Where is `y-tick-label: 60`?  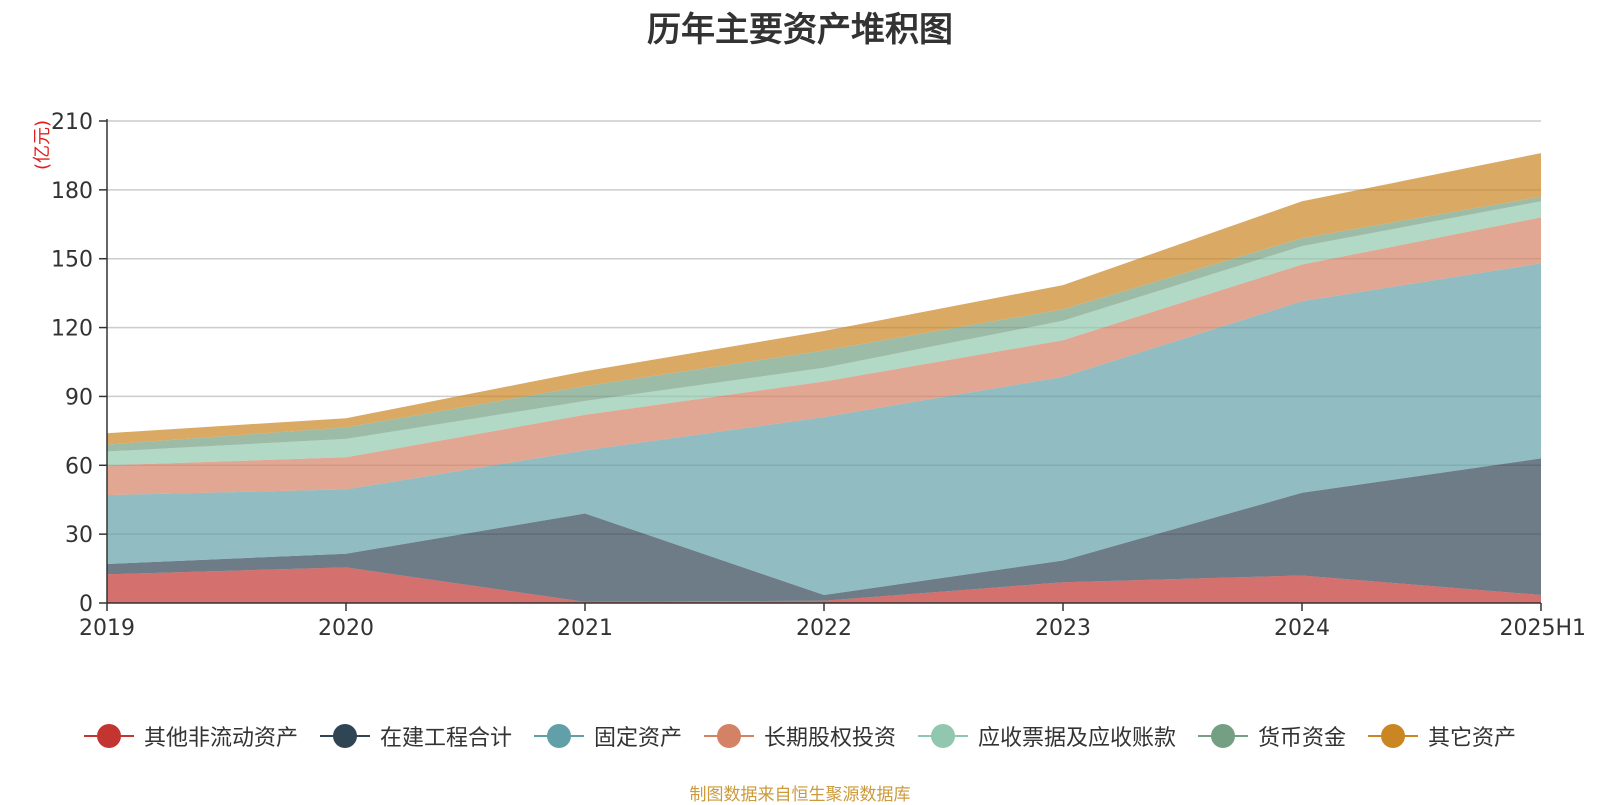
y-tick-label: 60 is located at coordinates (79, 466).